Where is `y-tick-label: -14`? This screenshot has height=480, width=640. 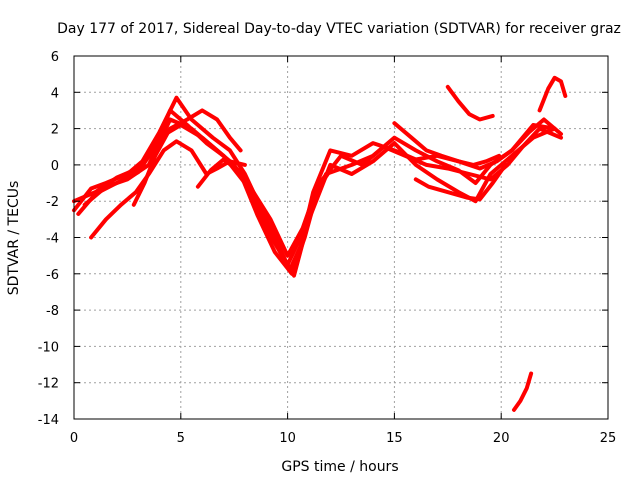
y-tick-label: -14 is located at coordinates (48, 420).